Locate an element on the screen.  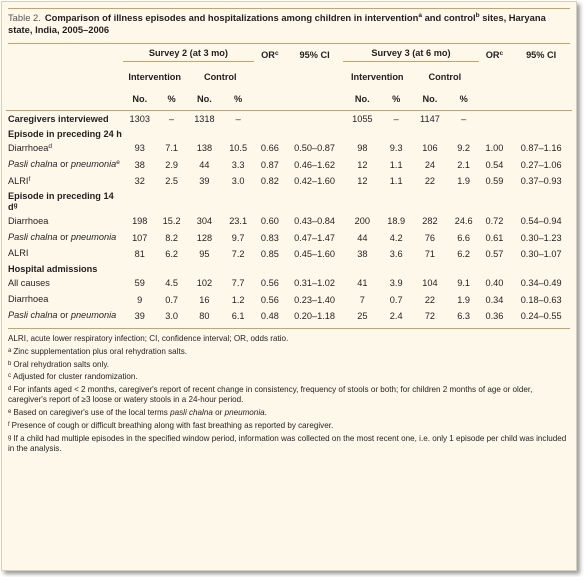
table-cell: 0.43–0.84 is located at coordinates (314, 221).